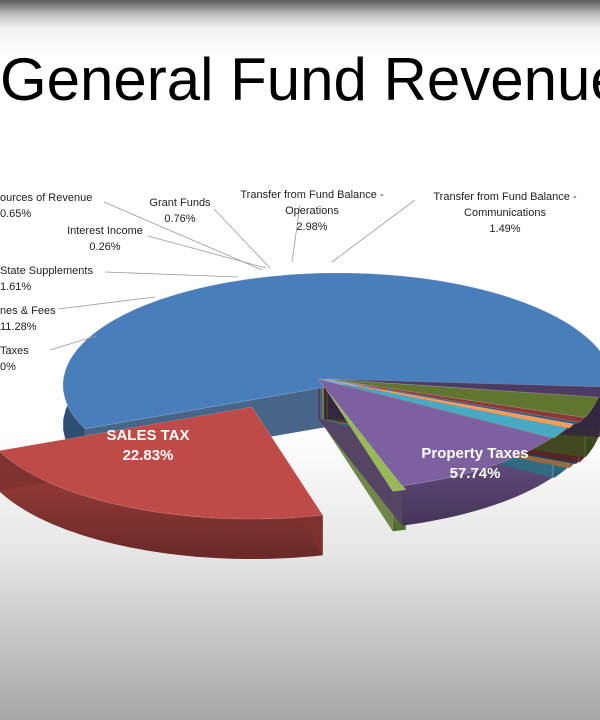  Describe the element at coordinates (475, 473) in the screenshot. I see `slice-value-label: 57.74%` at that location.